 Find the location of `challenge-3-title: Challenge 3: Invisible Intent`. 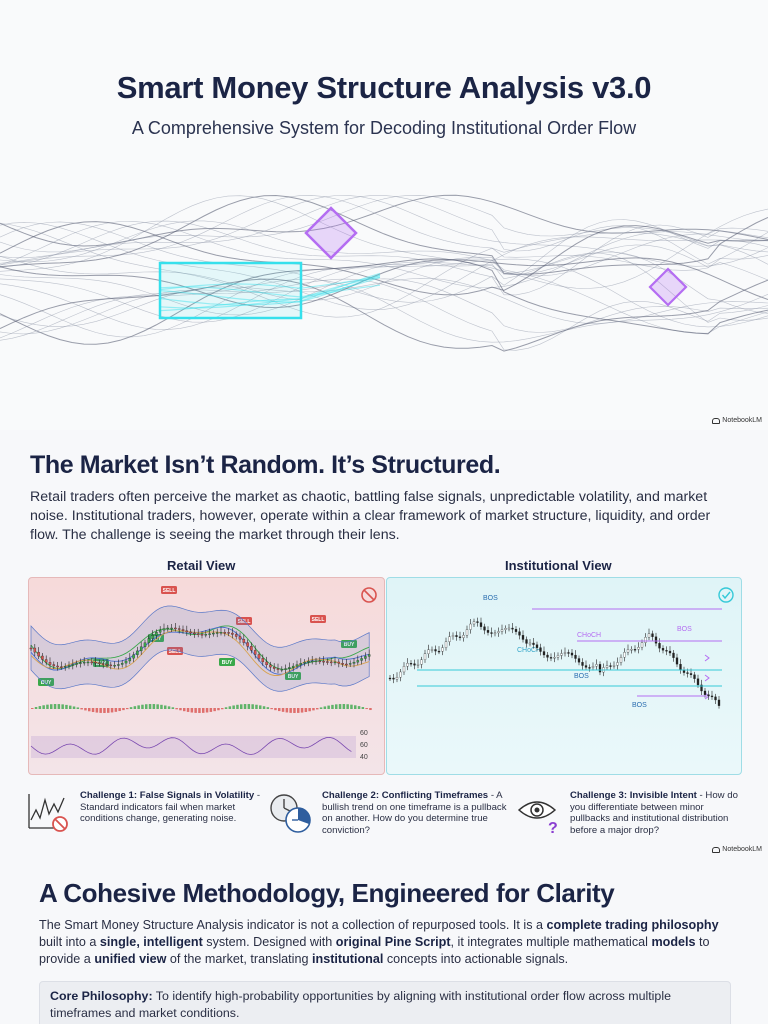

challenge-3-title: Challenge 3: Invisible Intent is located at coordinates (633, 795).